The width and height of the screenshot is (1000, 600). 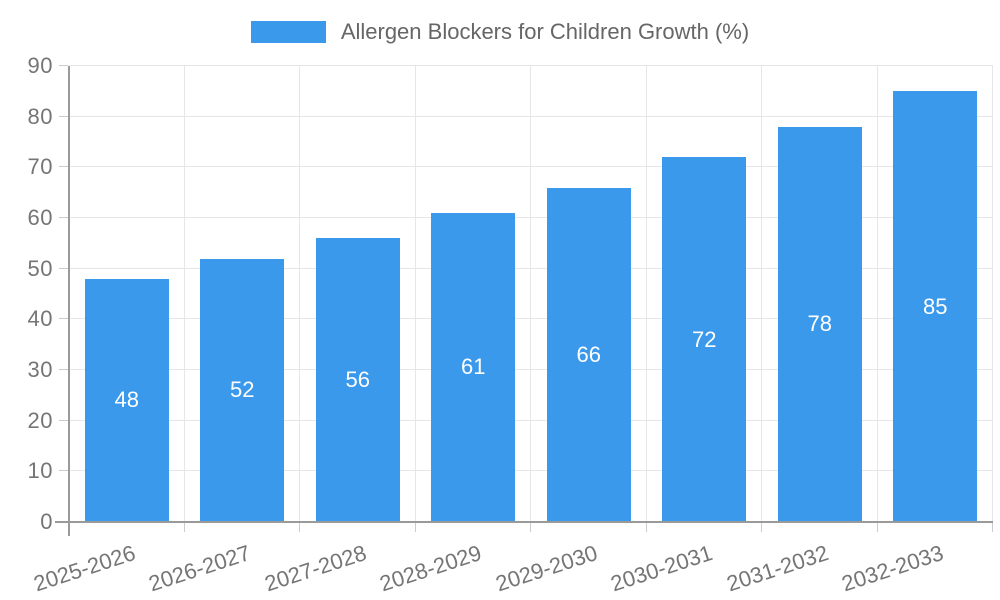 What do you see at coordinates (777, 568) in the screenshot?
I see `x-tick-label: 2031-2032` at bounding box center [777, 568].